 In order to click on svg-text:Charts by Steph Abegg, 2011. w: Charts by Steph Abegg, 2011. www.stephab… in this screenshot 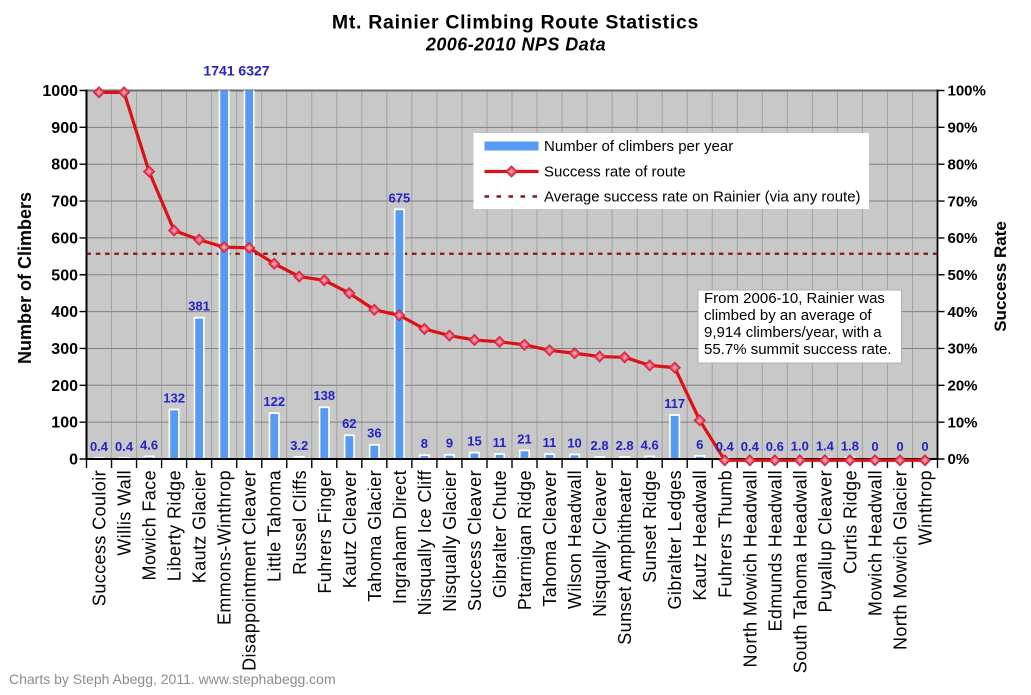, I will do `click(172, 679)`.